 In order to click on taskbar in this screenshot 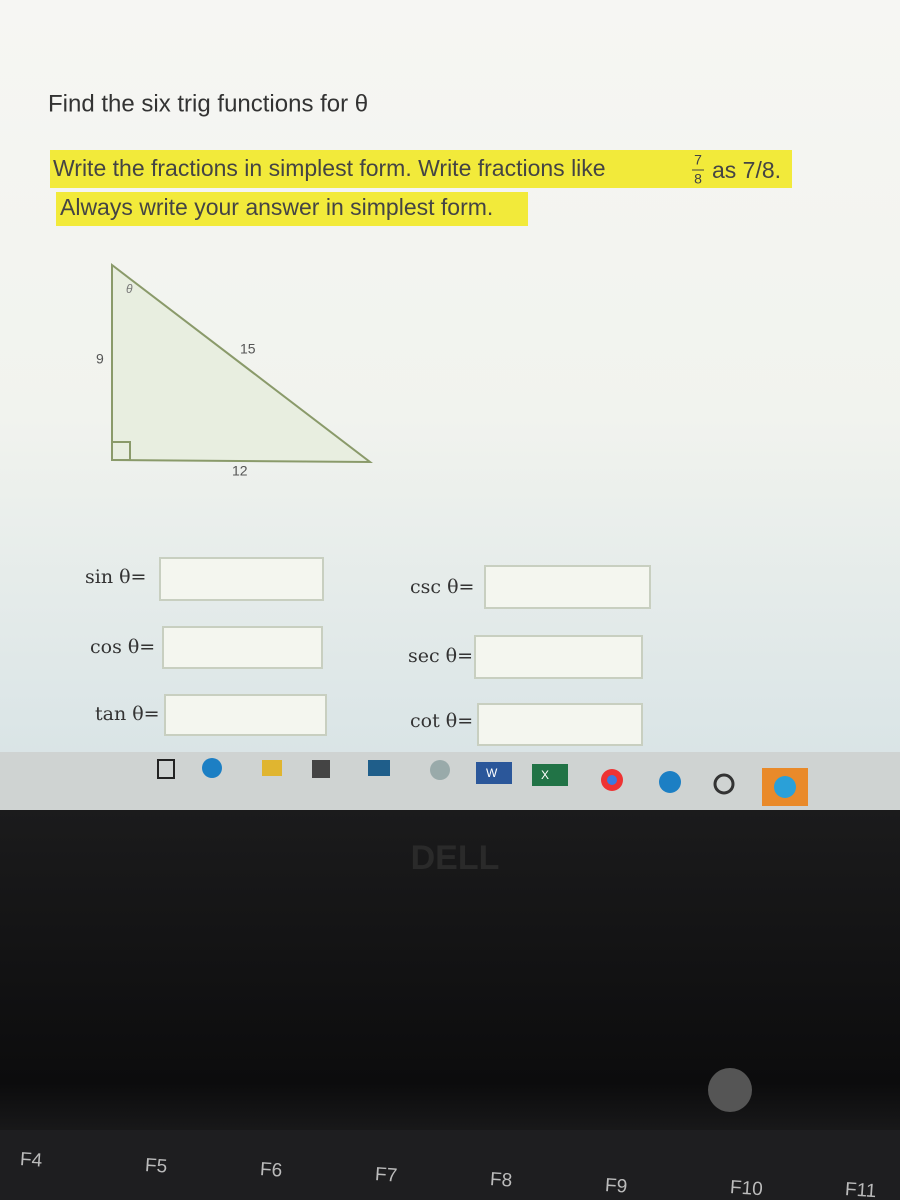, I will do `click(450, 781)`.